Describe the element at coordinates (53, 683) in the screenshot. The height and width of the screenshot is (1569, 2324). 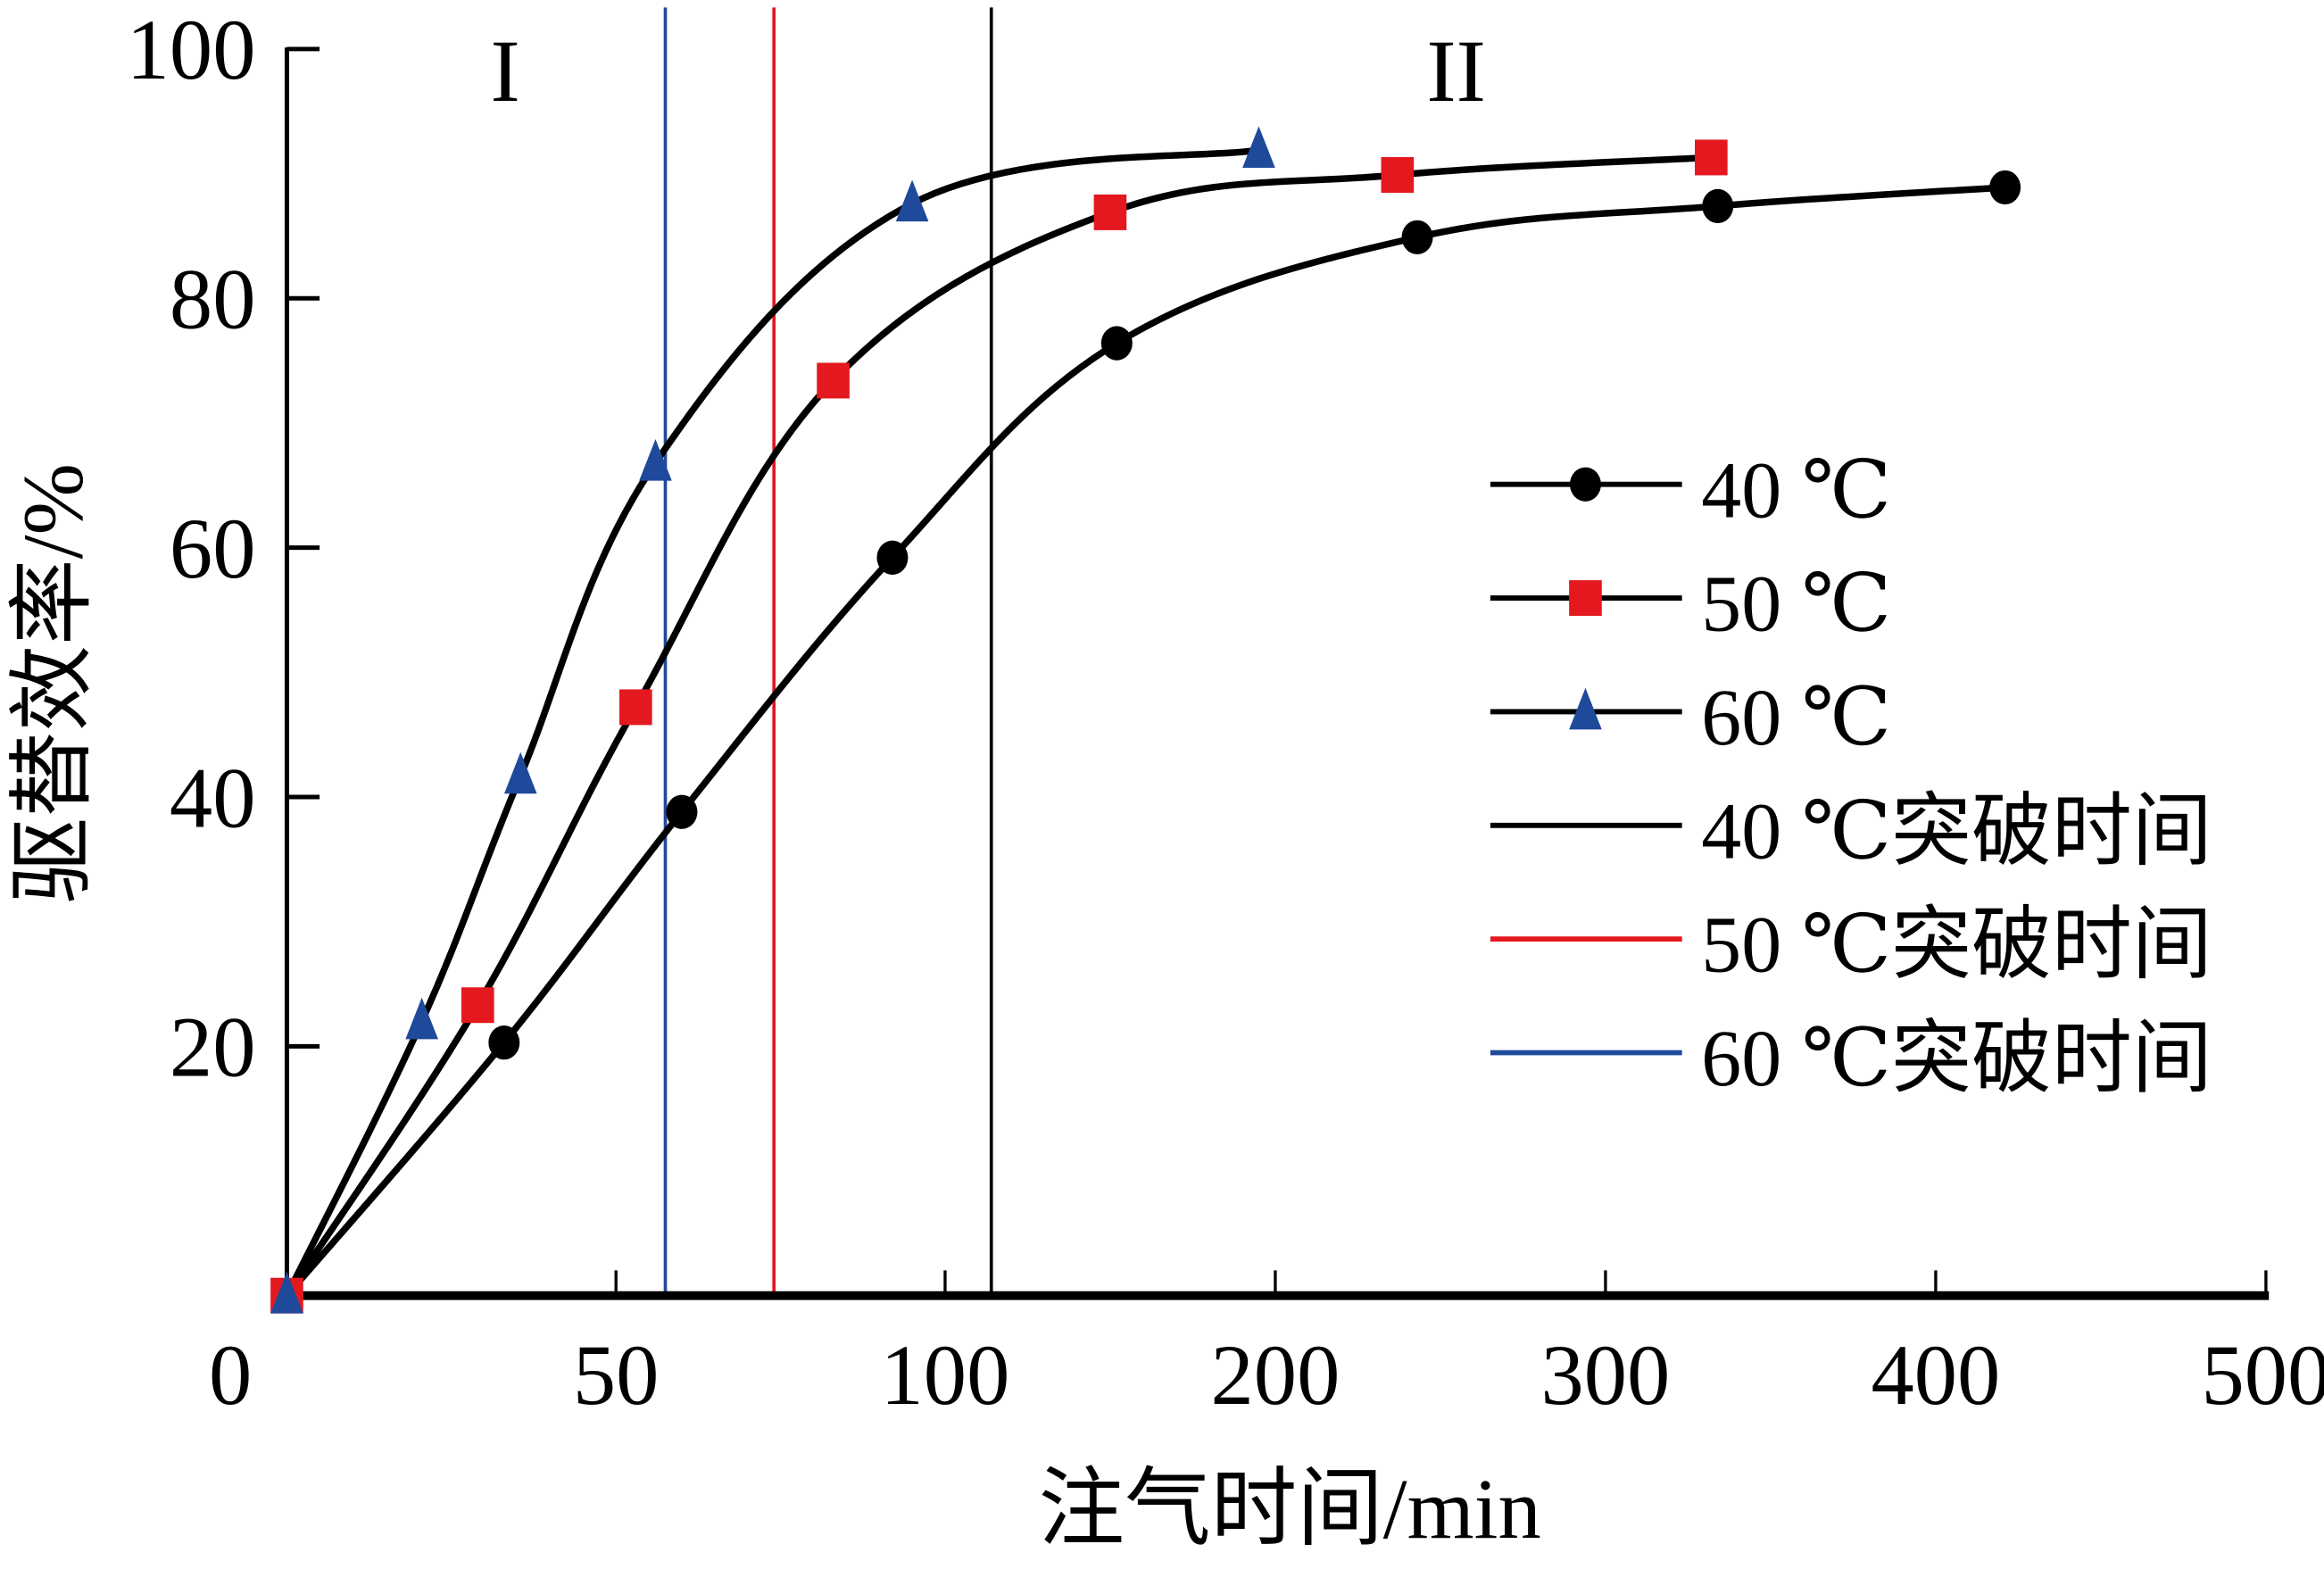
I see `y-axis-title: 驱替效率/%` at that location.